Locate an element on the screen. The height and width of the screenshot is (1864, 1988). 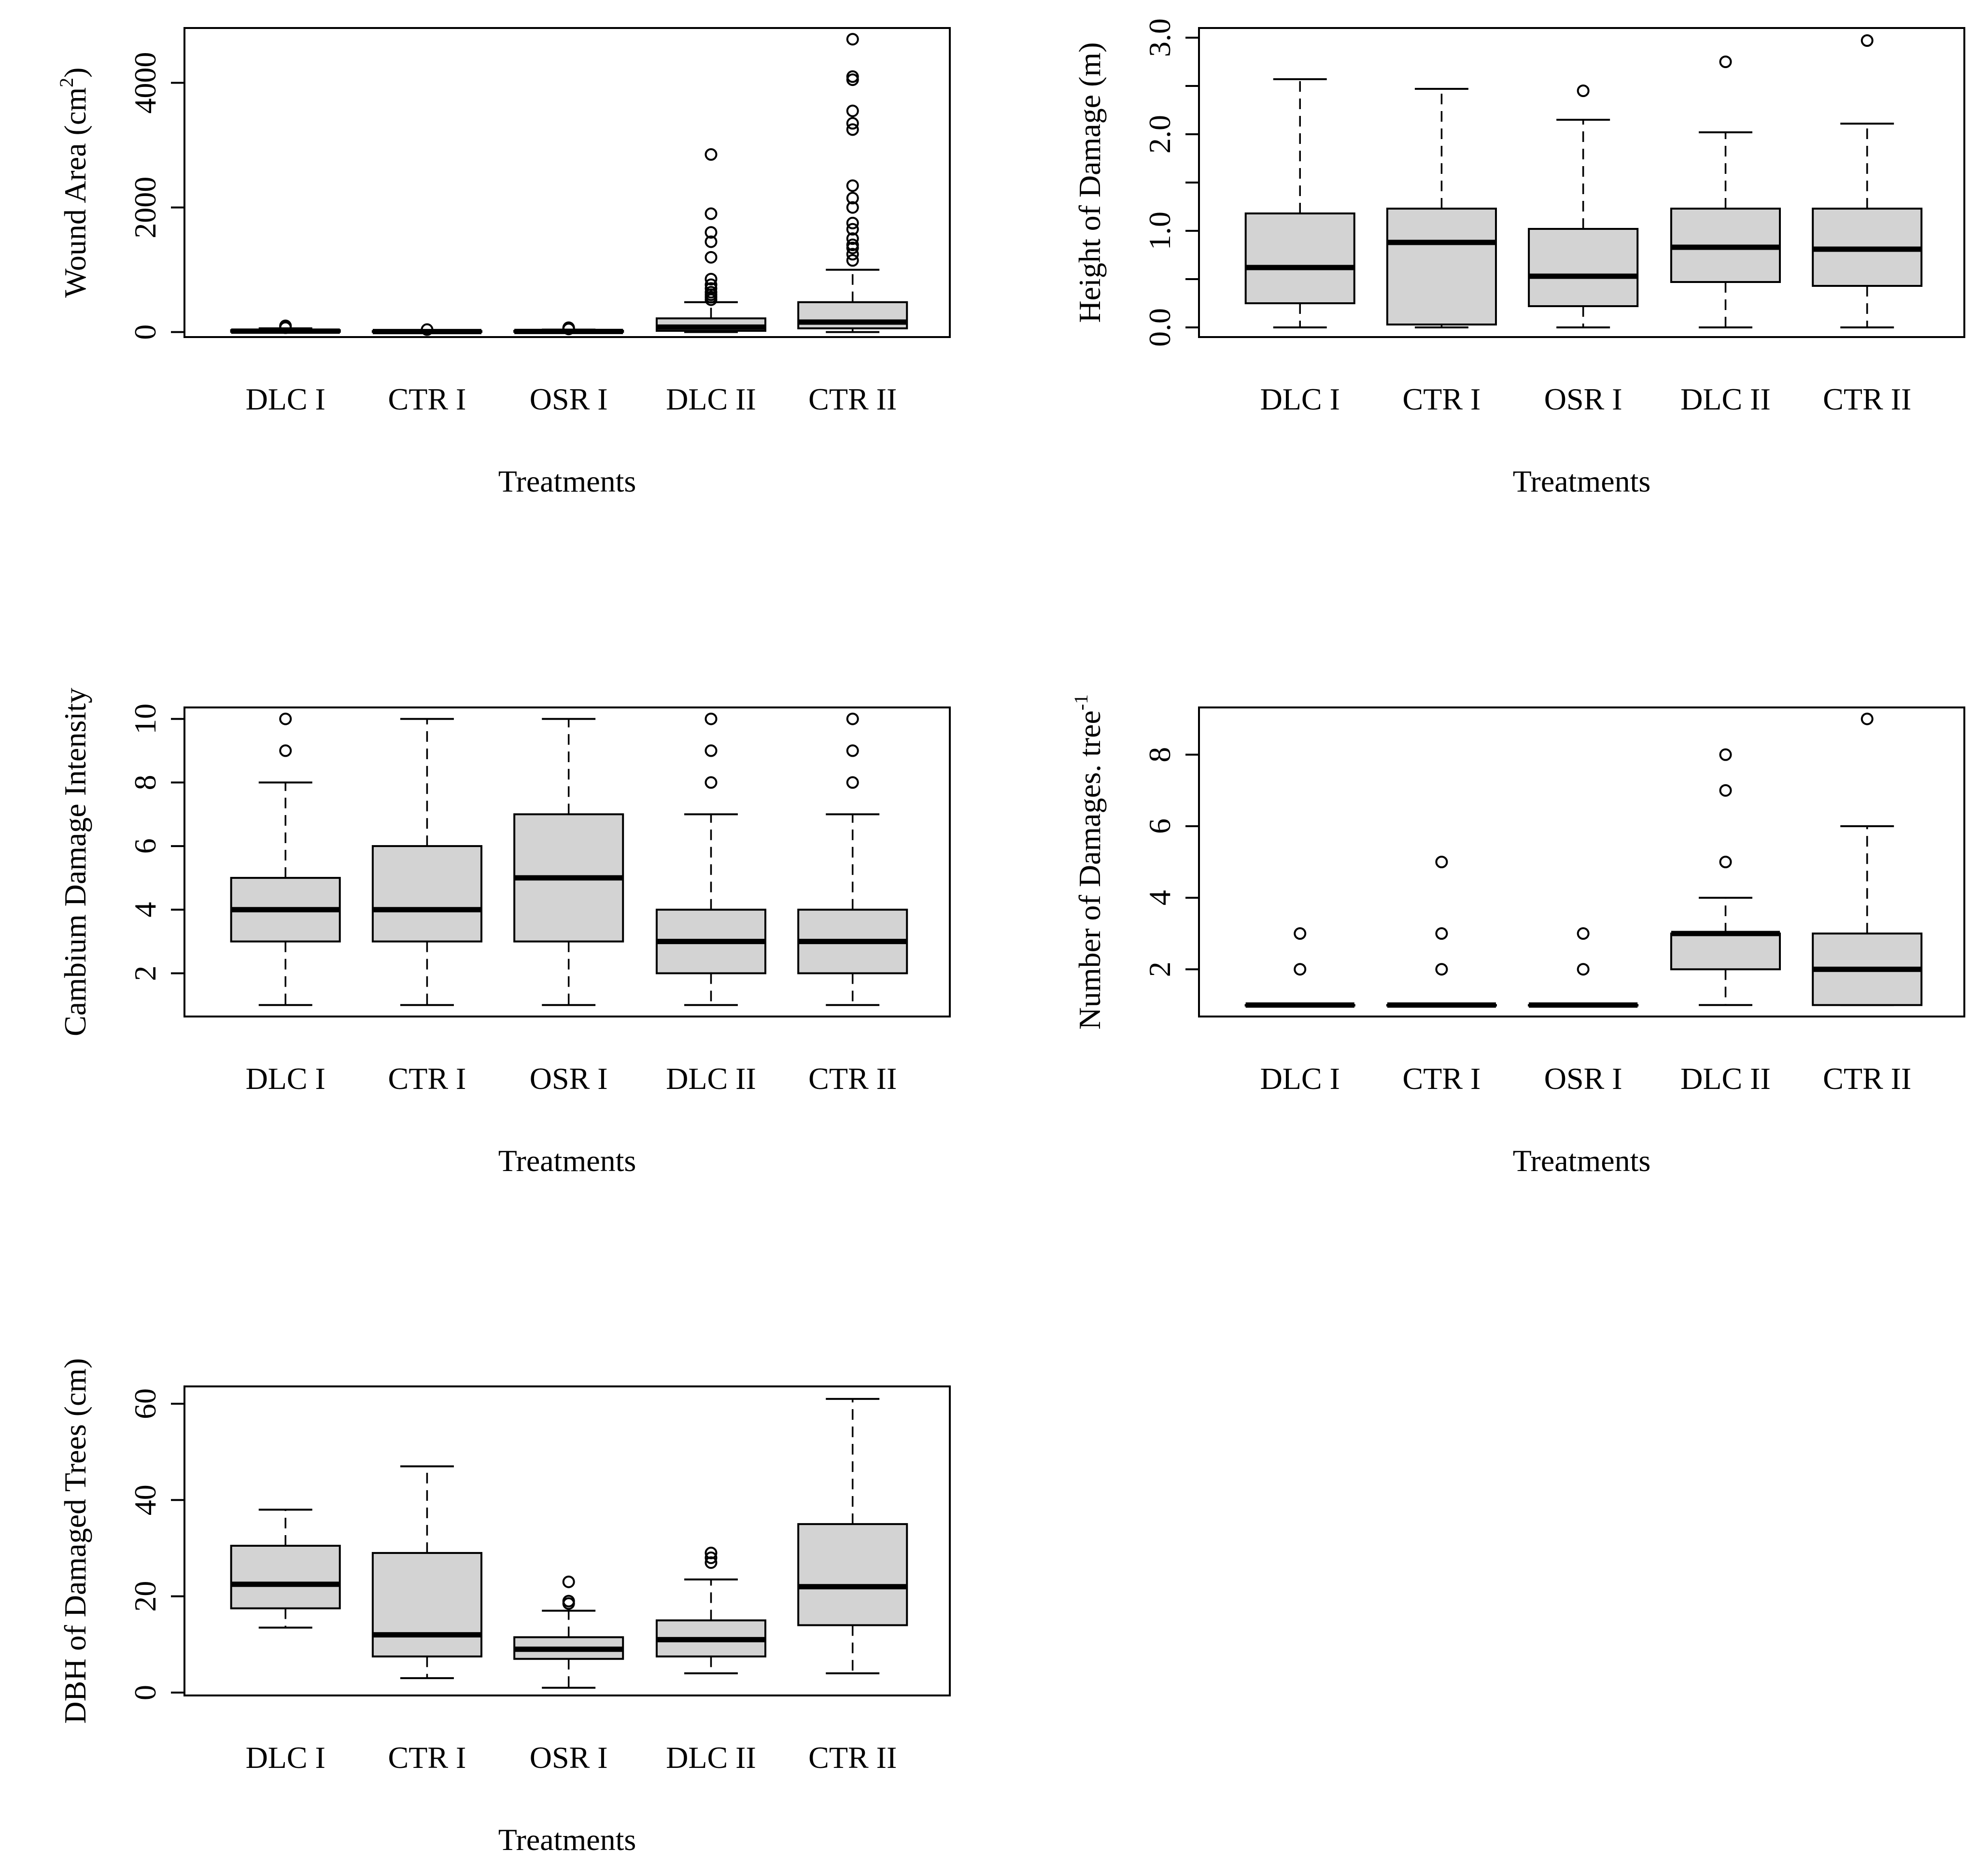
y-axis-title-text: Wound Area (cm is located at coordinates (75, 192).